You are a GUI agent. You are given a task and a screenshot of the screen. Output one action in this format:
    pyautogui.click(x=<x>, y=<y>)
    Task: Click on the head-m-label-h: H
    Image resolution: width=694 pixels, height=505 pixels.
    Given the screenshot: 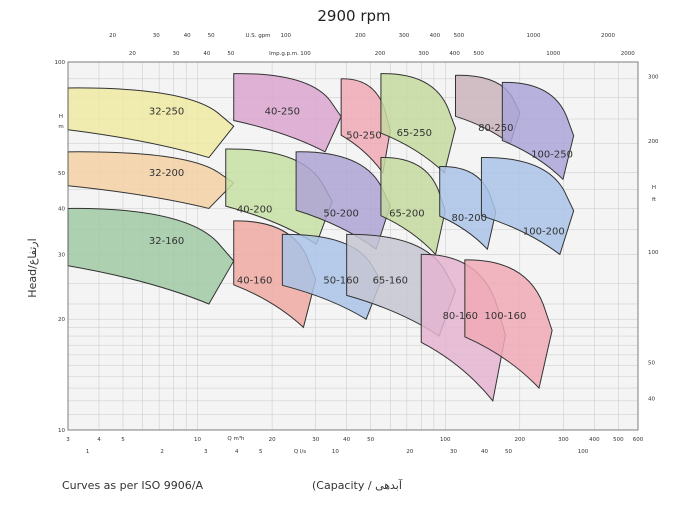 What is the action you would take?
    pyautogui.click(x=61, y=117)
    